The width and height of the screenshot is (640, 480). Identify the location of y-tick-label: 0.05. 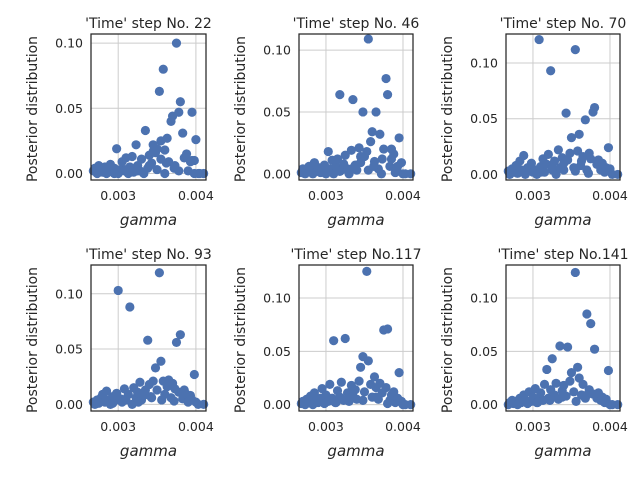
(484, 118).